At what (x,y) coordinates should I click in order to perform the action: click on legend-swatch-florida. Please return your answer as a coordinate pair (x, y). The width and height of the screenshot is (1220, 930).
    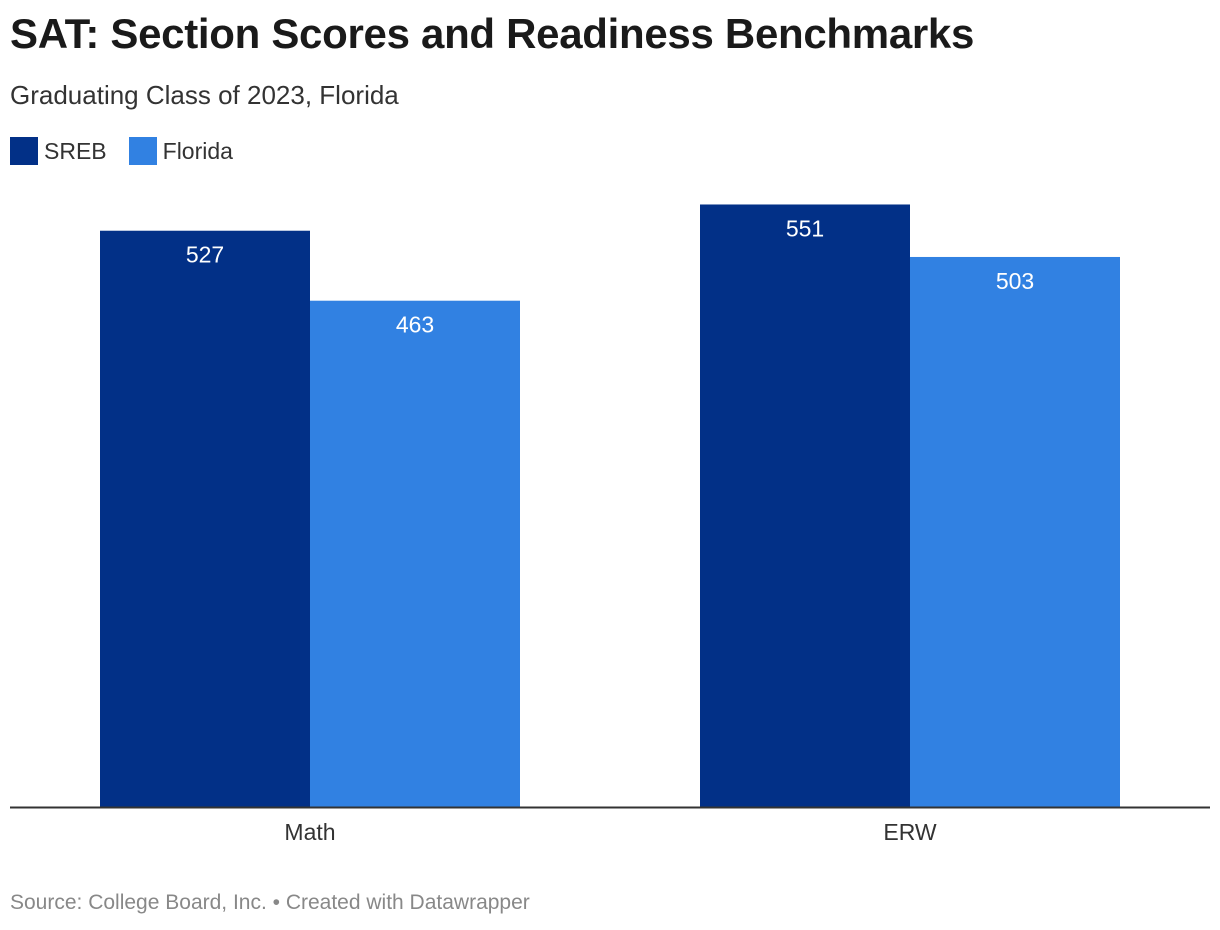
    Looking at the image, I should click on (142, 151).